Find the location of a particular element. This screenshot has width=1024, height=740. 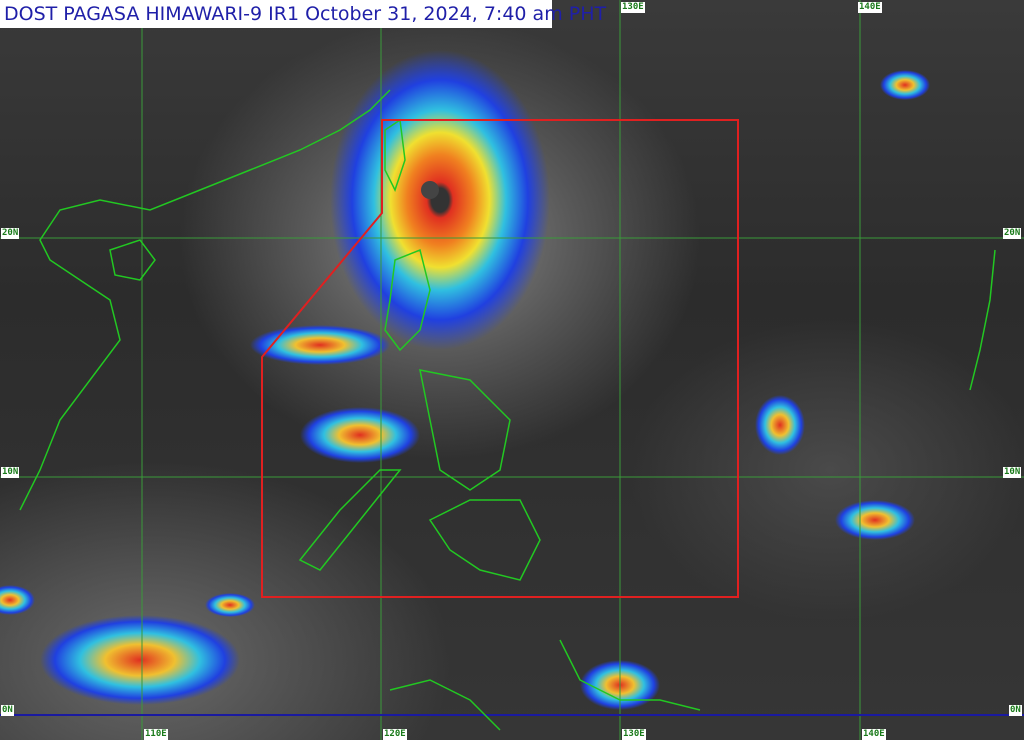

typhoon-clouds is located at coordinates (440, 200).